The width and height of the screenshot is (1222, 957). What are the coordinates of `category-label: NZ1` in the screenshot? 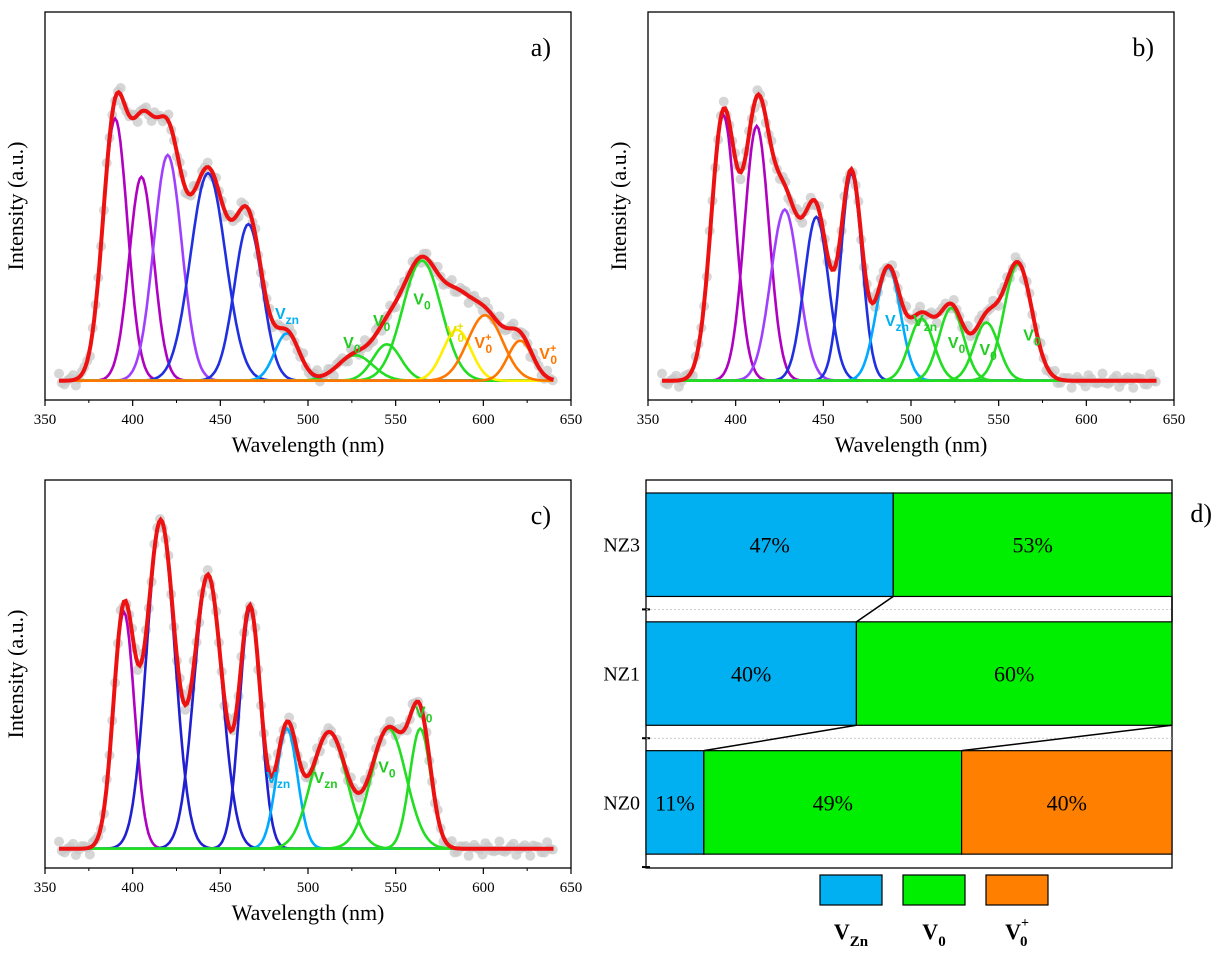 It's located at (621, 675).